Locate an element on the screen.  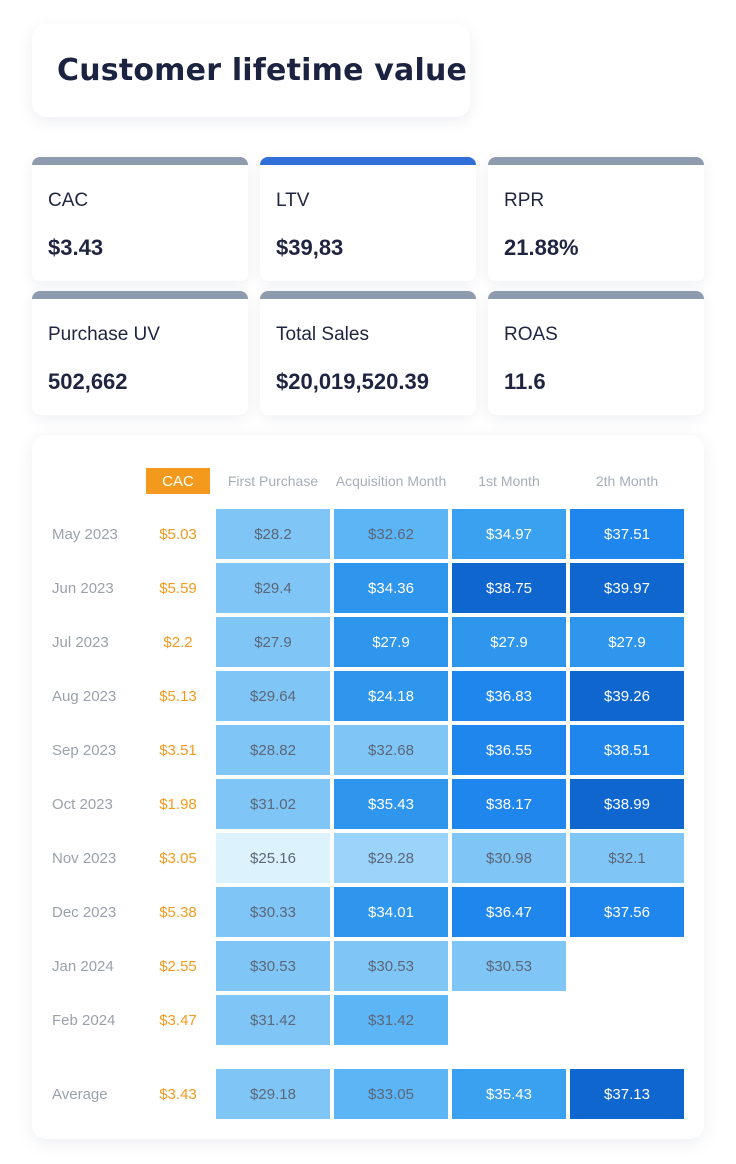
table-cell: $32.62 is located at coordinates (391, 534).